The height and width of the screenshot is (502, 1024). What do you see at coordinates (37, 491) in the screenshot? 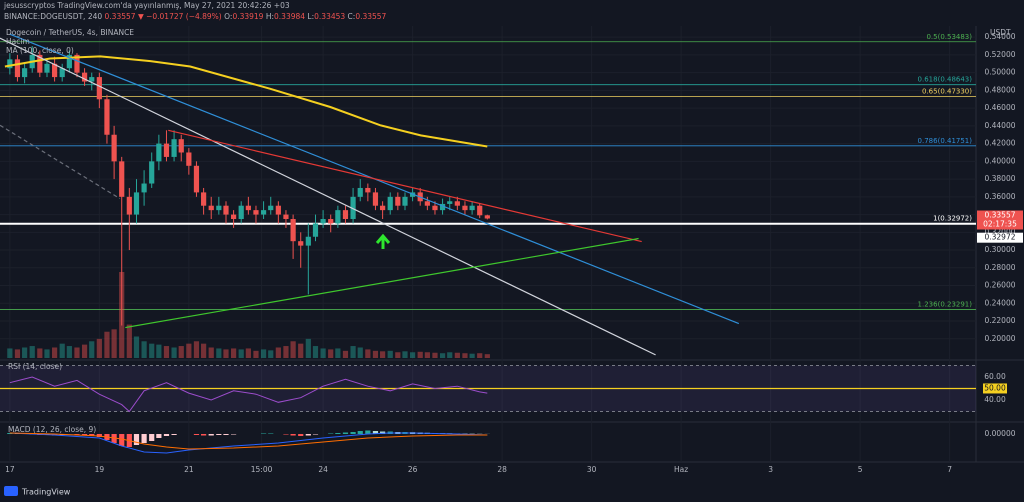
I see `brand: TradingView` at bounding box center [37, 491].